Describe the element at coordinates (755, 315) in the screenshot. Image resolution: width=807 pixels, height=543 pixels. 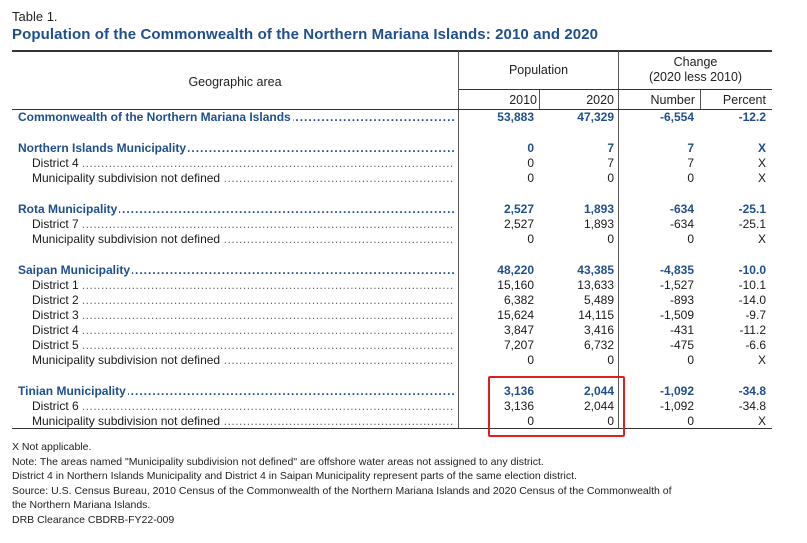
I see `value-change-percent: -9.7` at that location.